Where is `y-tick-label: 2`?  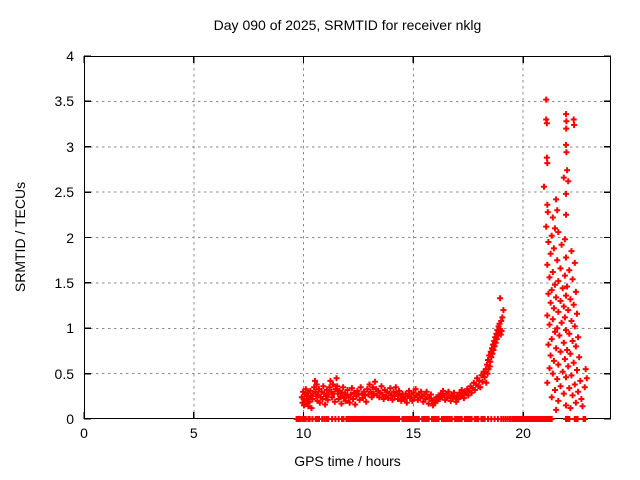
y-tick-label: 2 is located at coordinates (70, 237).